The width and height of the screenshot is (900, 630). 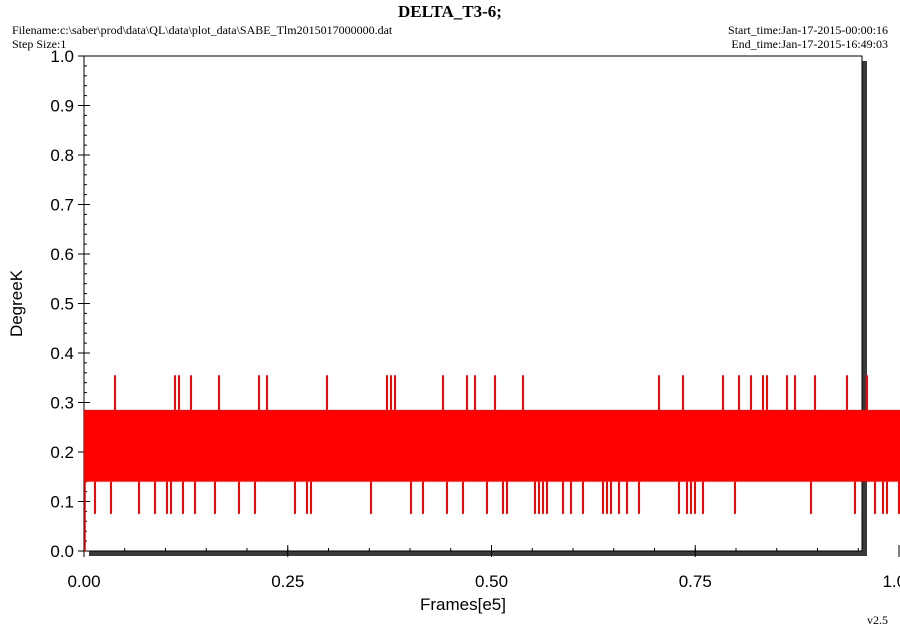 I want to click on end-time-label: End_time:Jan-17-2015-16:49:03, so click(x=809, y=44).